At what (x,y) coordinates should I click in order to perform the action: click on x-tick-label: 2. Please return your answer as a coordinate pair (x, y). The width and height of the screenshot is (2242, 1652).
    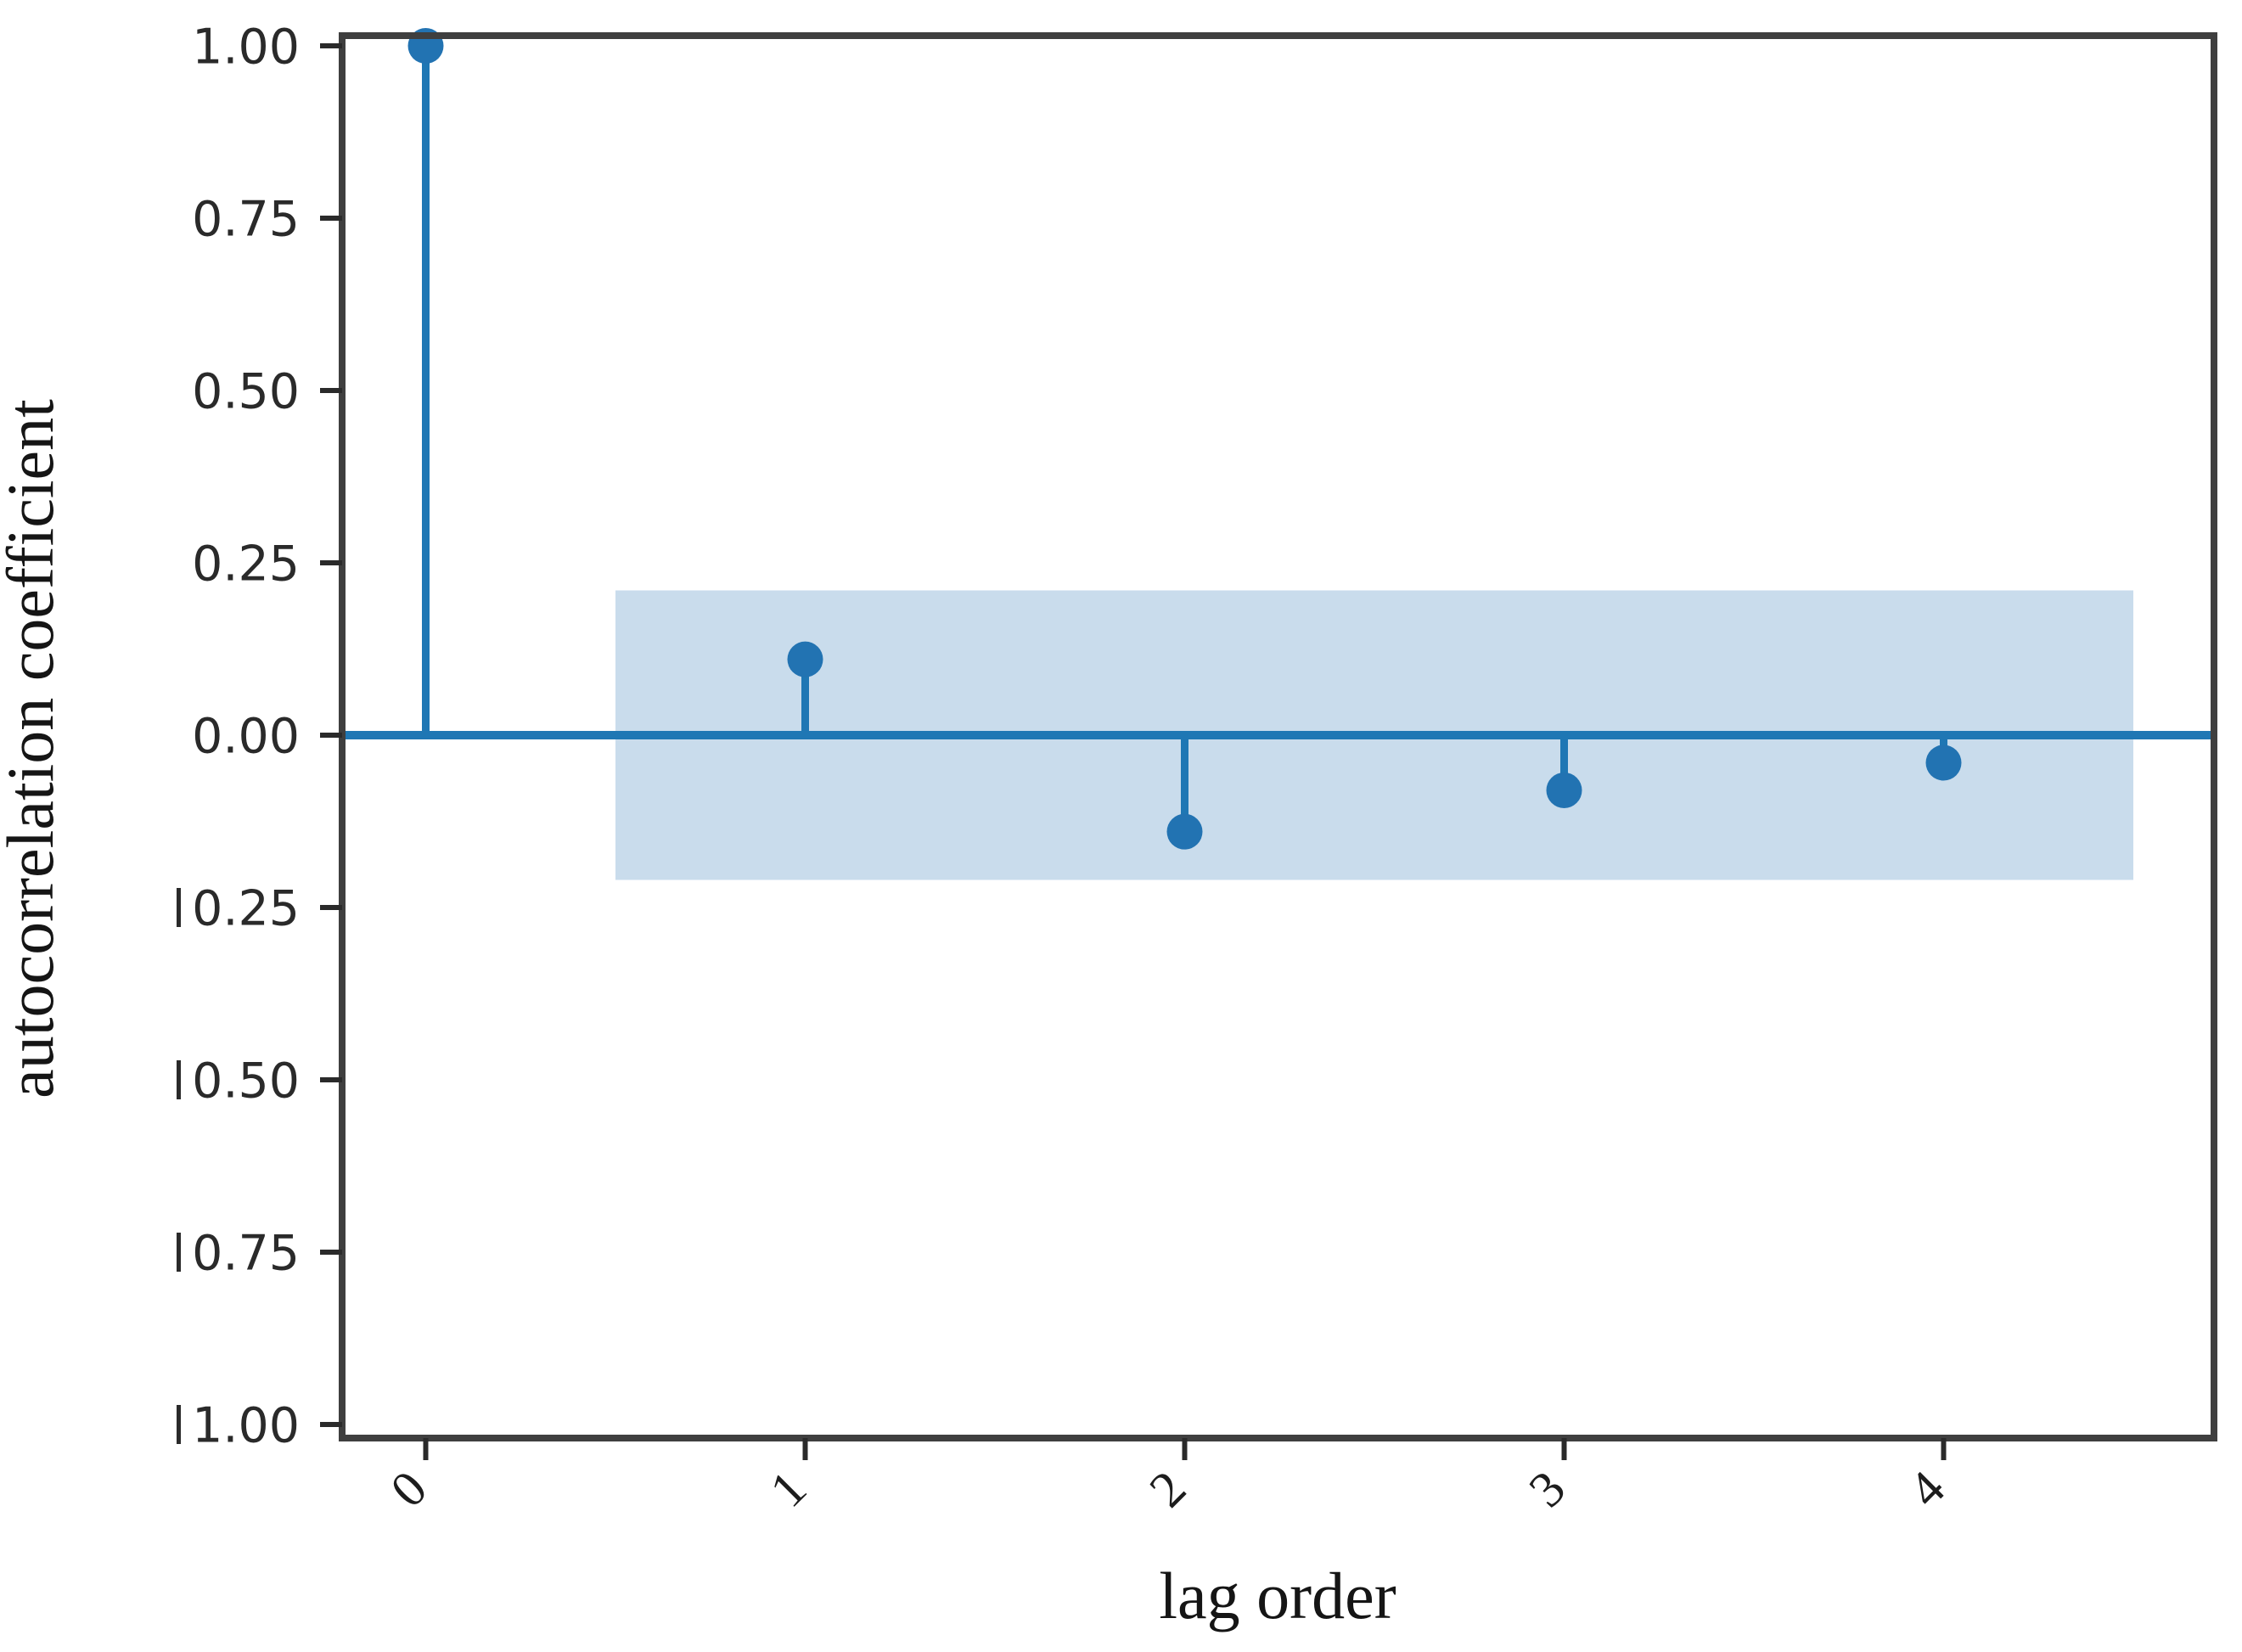
    Looking at the image, I should click on (1167, 1489).